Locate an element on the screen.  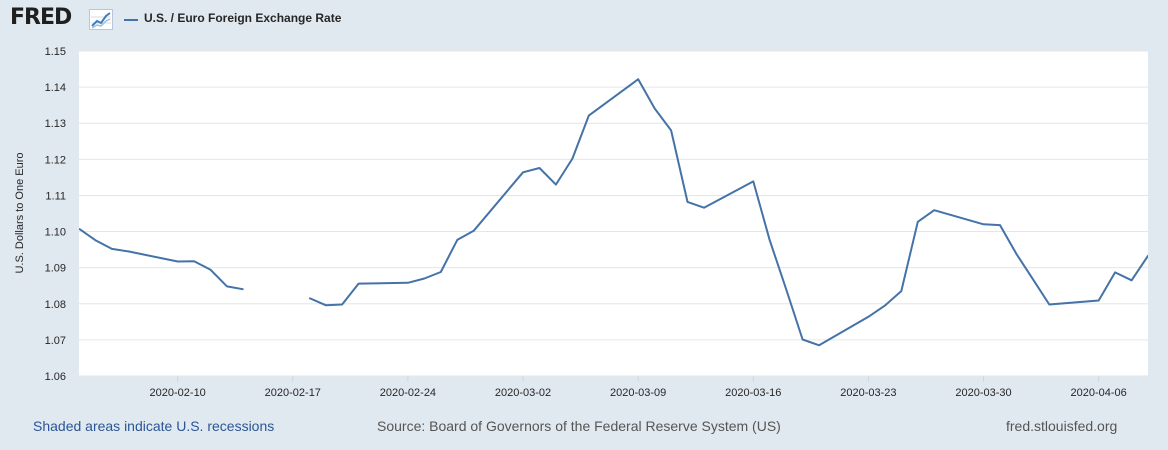
chart-header: FRED U.S. / Euro Foreign Exchange Rate is located at coordinates (584, 20).